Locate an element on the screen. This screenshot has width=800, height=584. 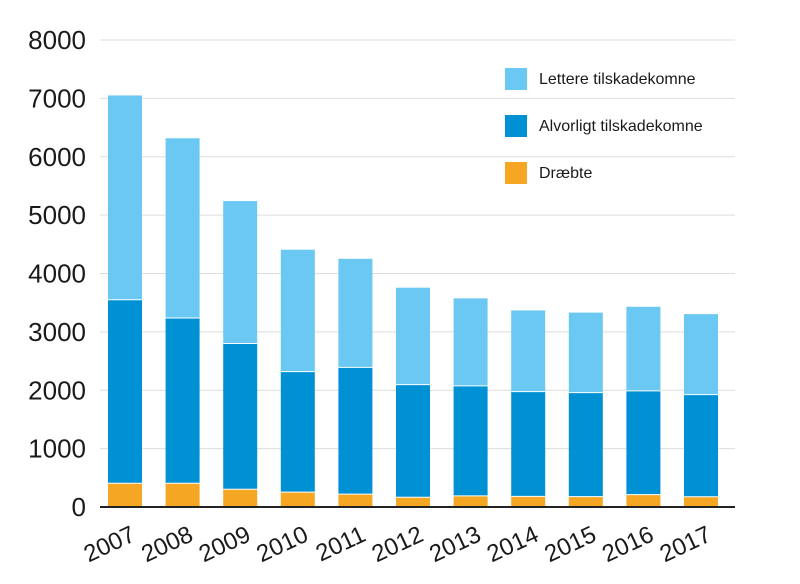
y-tick-label: 0 is located at coordinates (79, 507).